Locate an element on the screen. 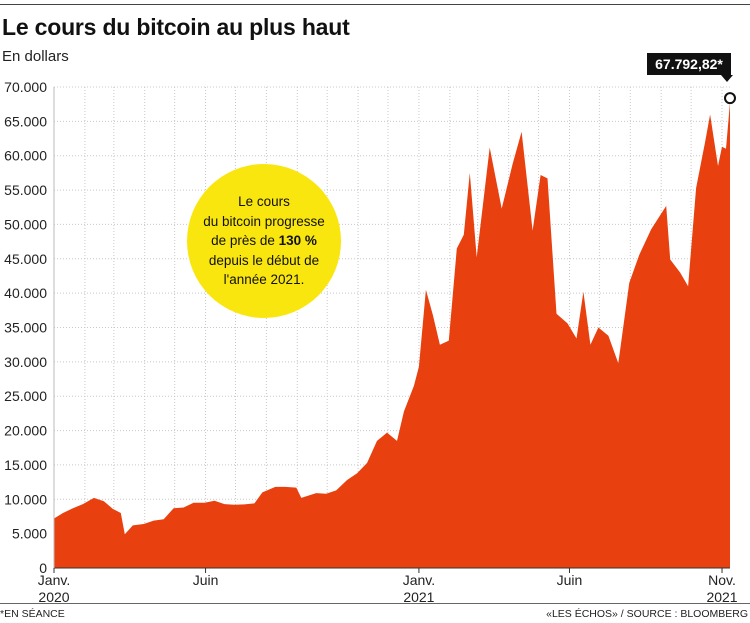  y-tick-label: 60.000 is located at coordinates (25, 156).